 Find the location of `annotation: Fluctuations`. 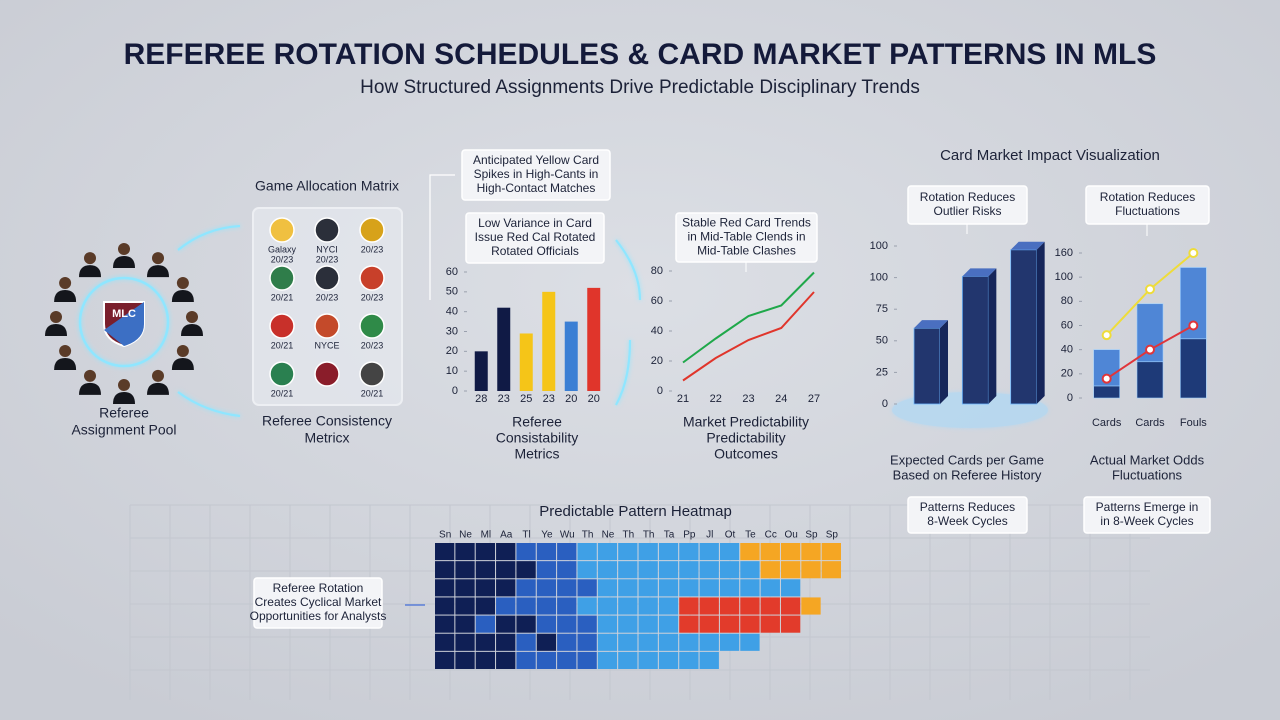

annotation: Fluctuations is located at coordinates (1147, 211).